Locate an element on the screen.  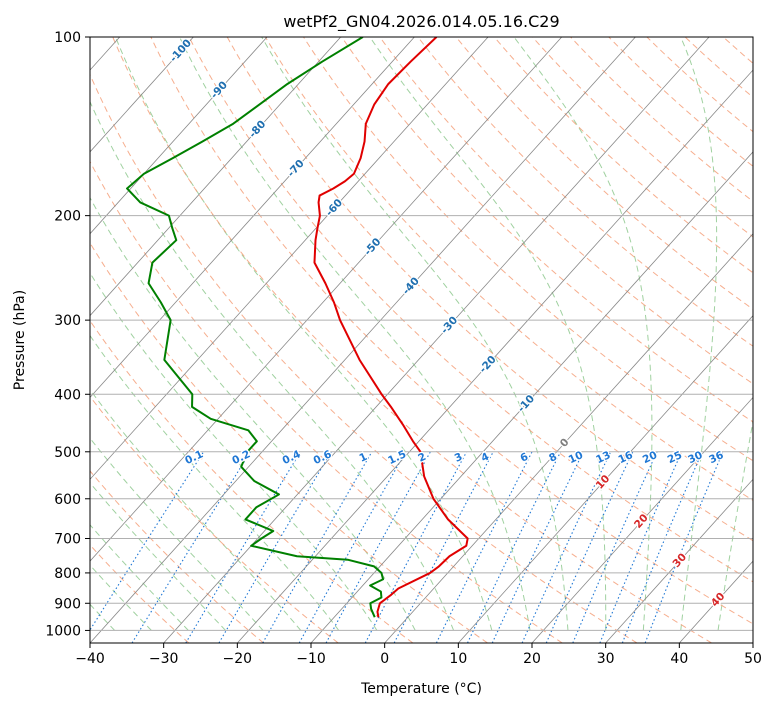
y-tick-label: 100 is located at coordinates (67, 38).